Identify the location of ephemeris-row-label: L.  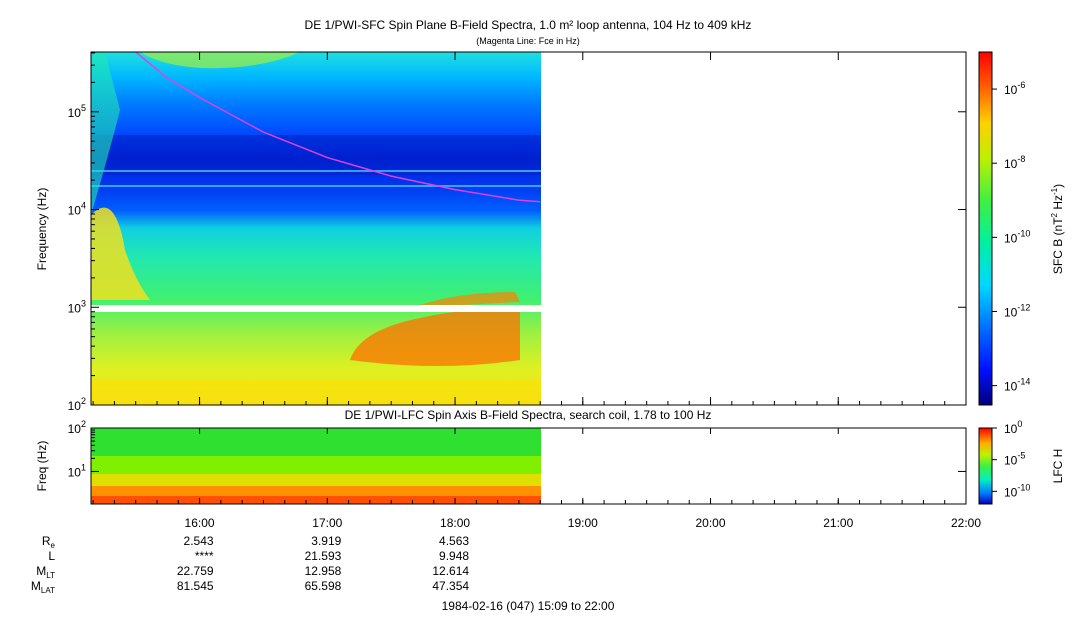
(51, 556).